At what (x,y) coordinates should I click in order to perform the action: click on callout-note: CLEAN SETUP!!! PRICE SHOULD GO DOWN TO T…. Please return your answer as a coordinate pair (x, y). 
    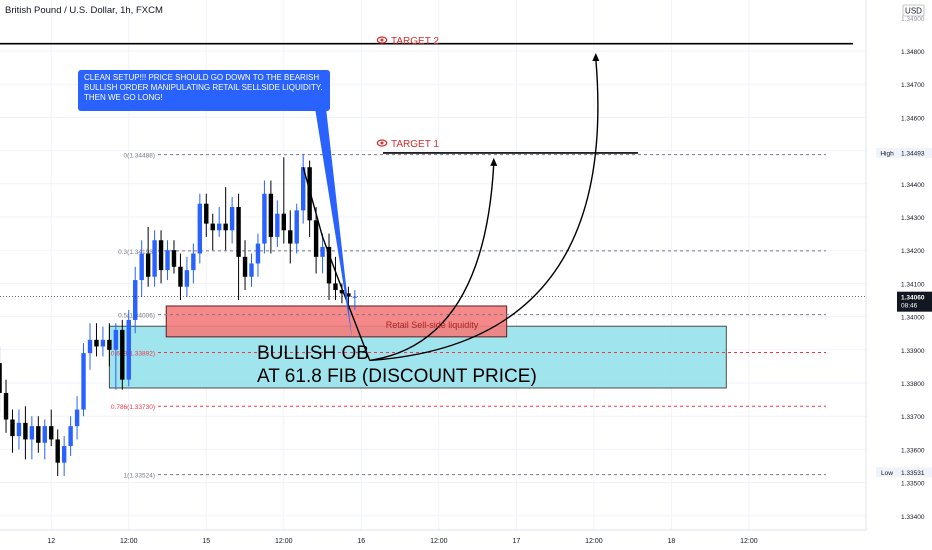
    Looking at the image, I should click on (215, 204).